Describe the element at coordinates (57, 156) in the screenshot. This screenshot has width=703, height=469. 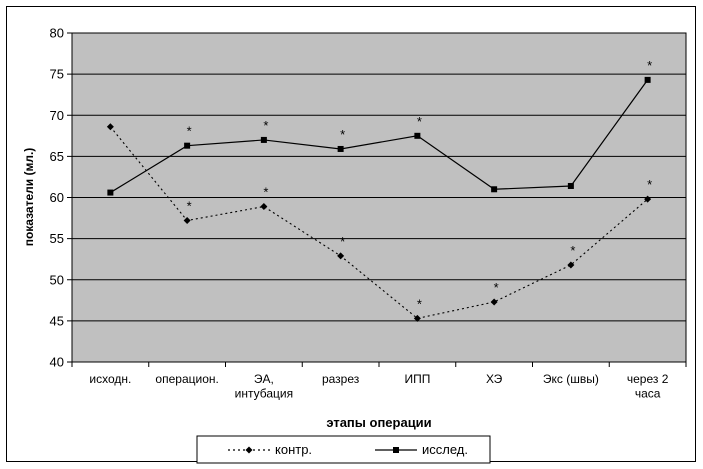
I see `y-tick-label: 65` at that location.